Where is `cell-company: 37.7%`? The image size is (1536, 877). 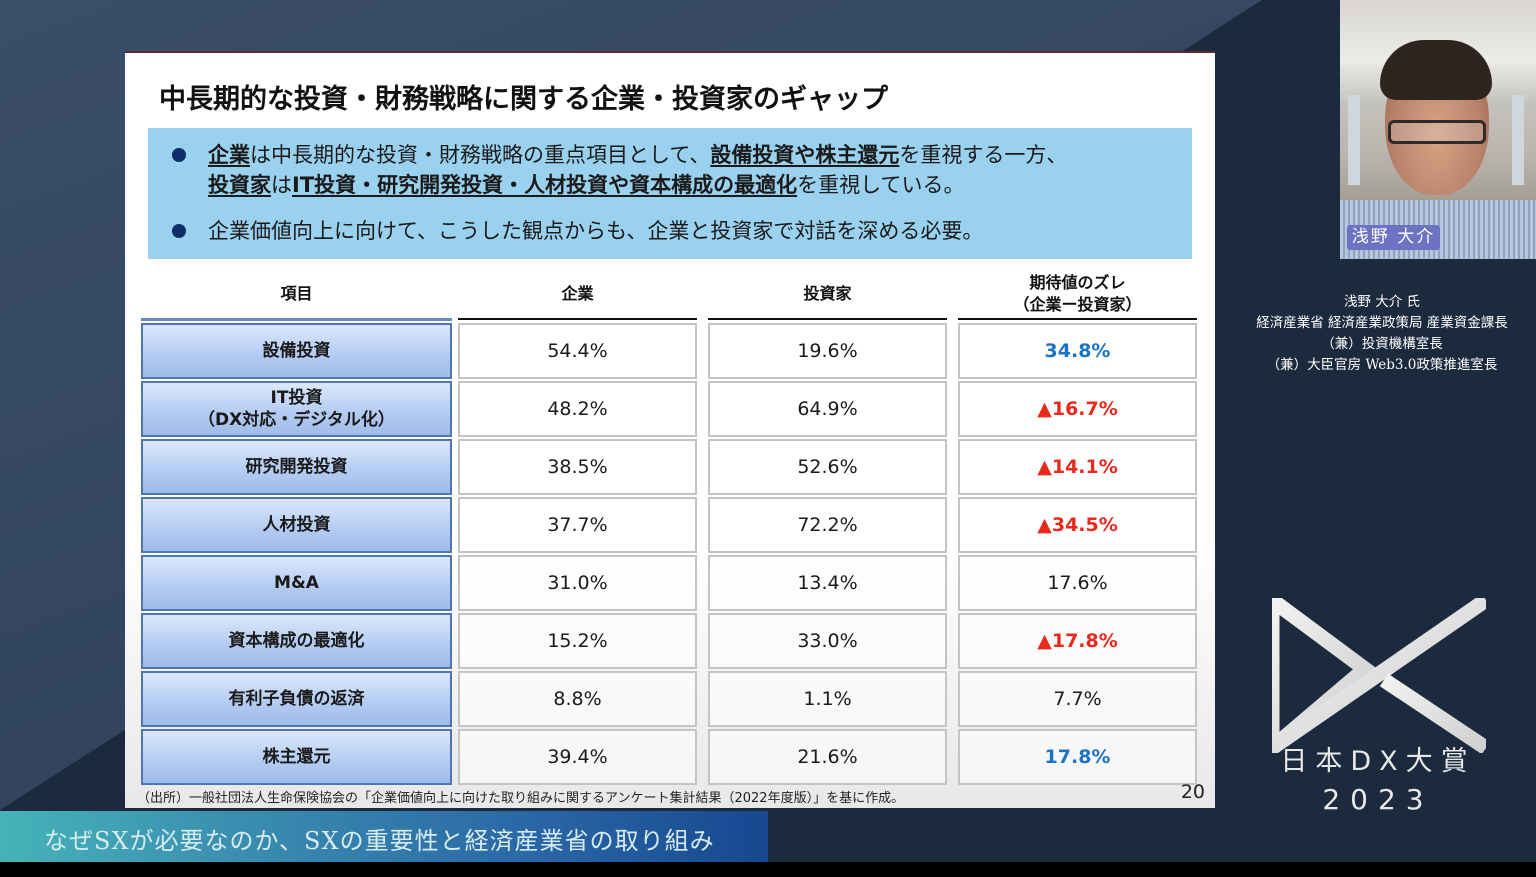 cell-company: 37.7% is located at coordinates (577, 525).